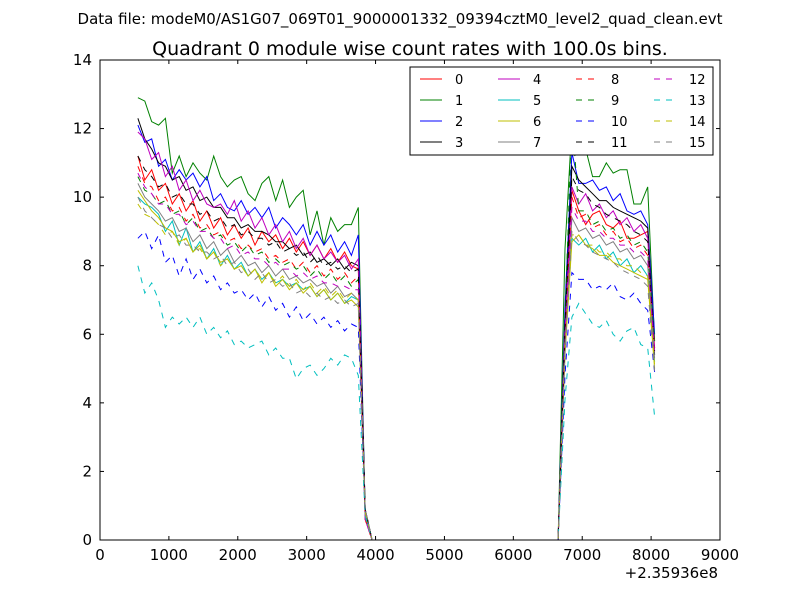 The image size is (800, 600). Describe the element at coordinates (459, 101) in the screenshot. I see `legend-label-1: 1` at that location.